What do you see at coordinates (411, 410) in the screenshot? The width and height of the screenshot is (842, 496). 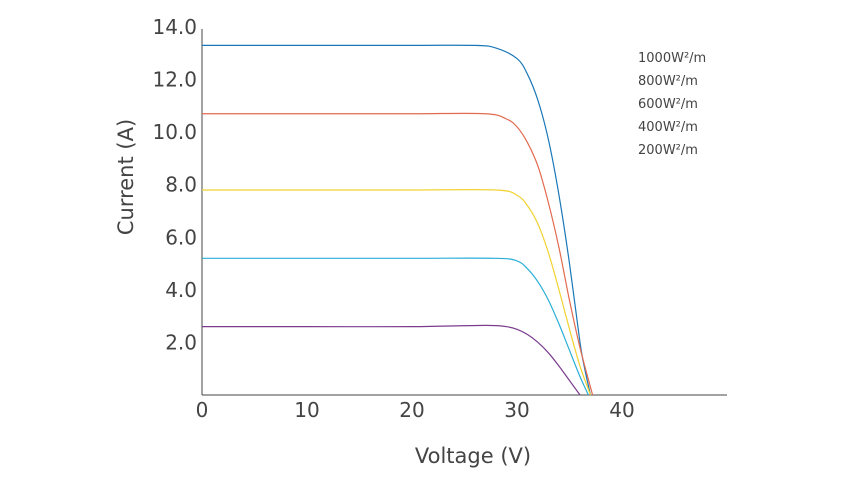 I see `x-tick-label: 20` at bounding box center [411, 410].